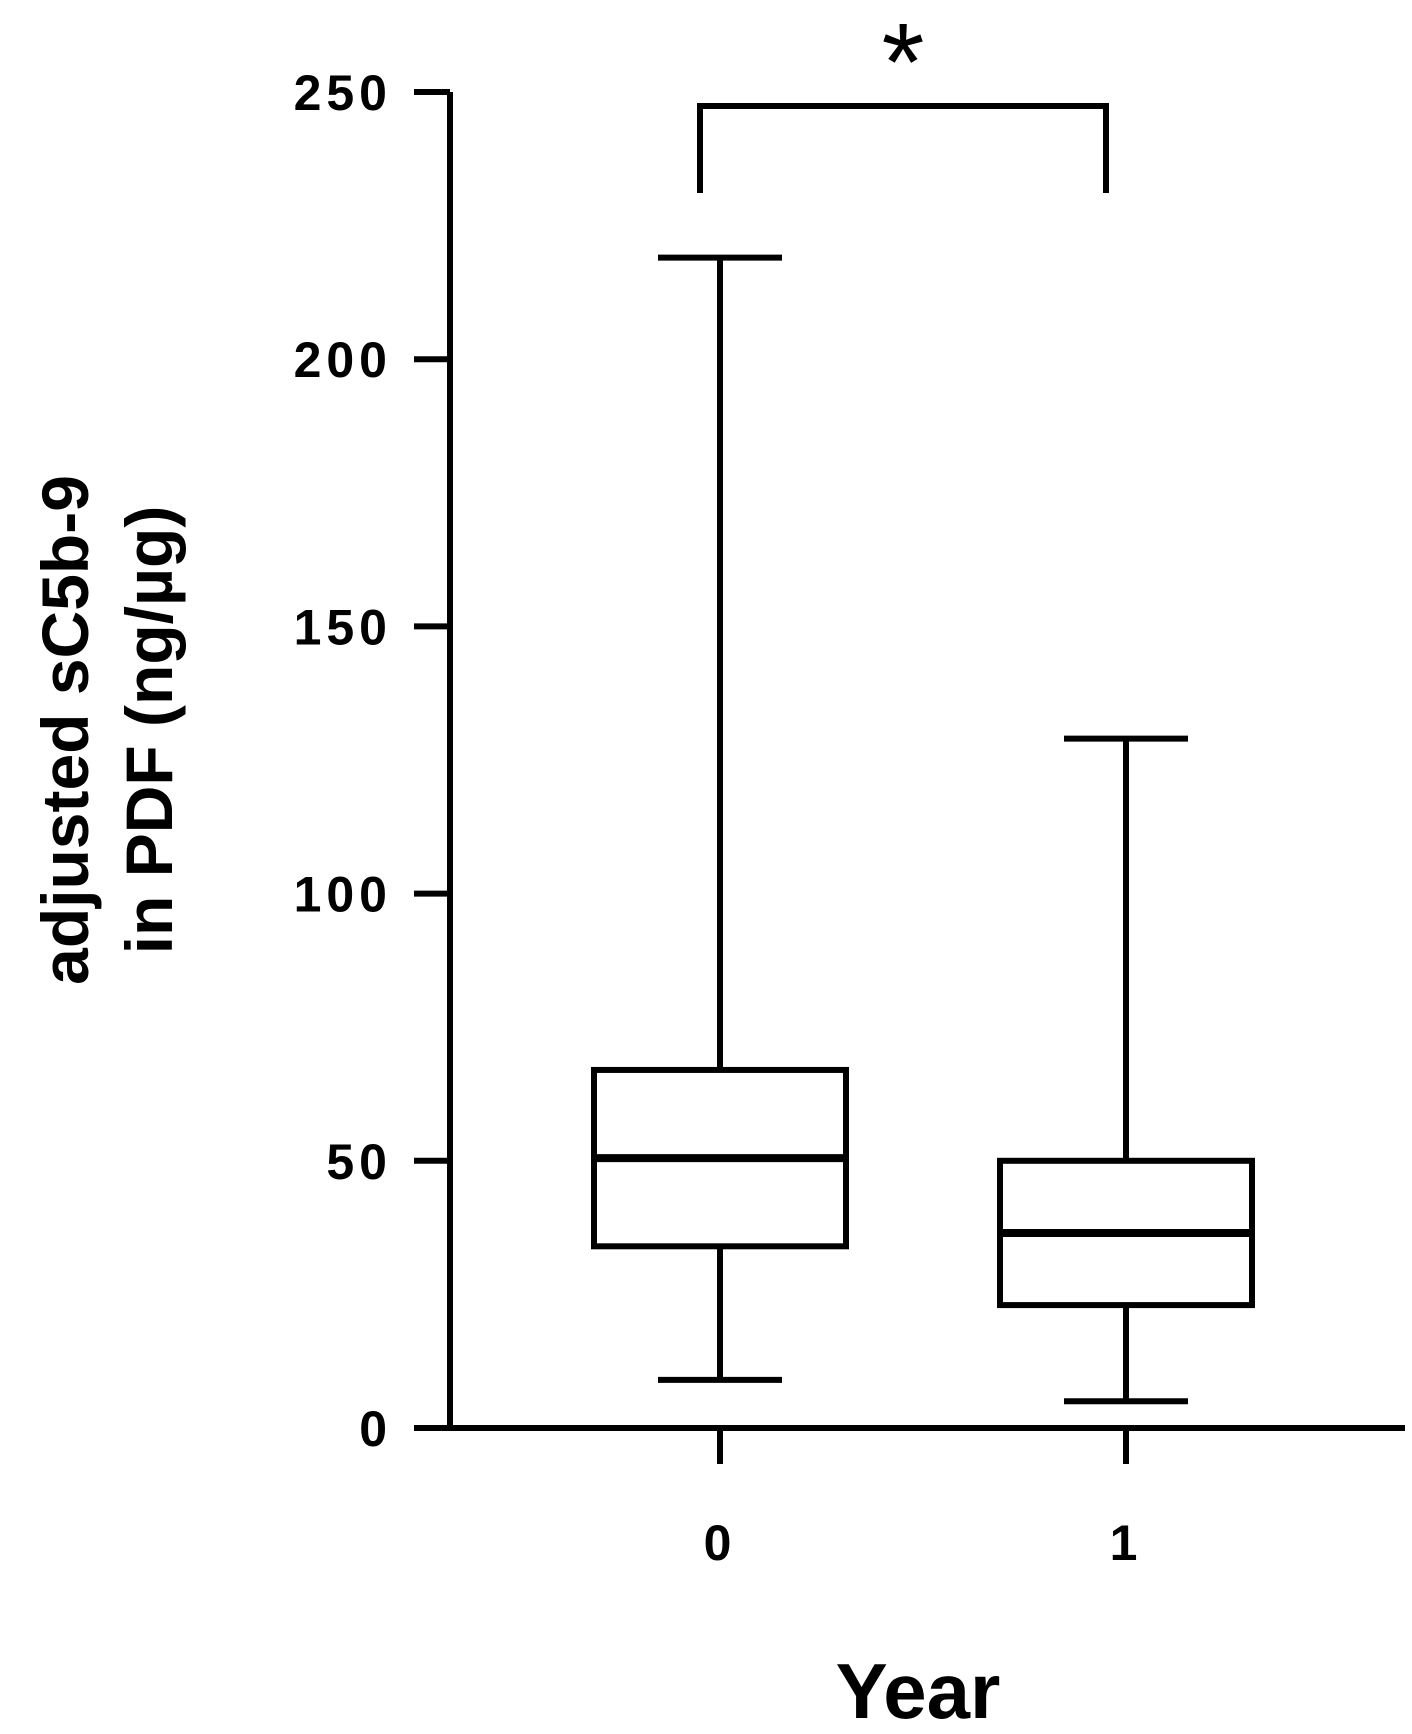  I want to click on y-tick-label: 200, so click(343, 360).